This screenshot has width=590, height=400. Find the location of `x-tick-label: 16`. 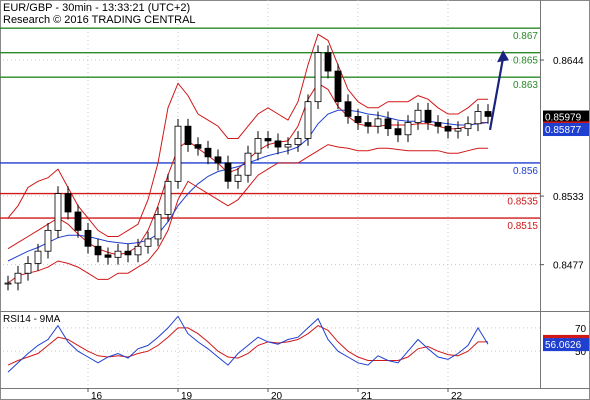

x-tick-label: 16 is located at coordinates (97, 395).